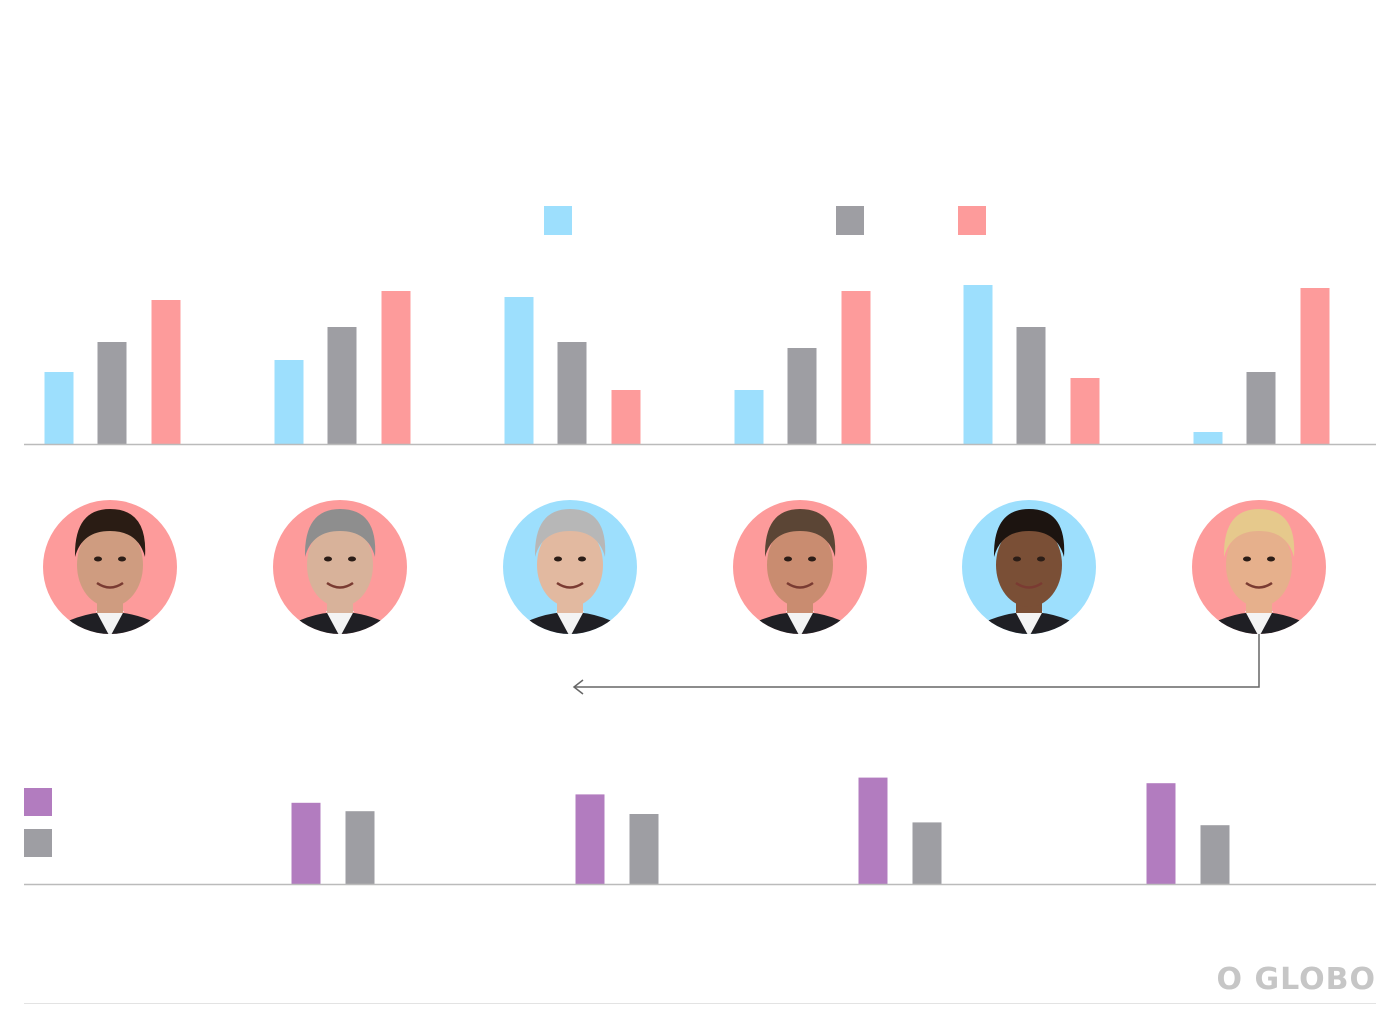  Describe the element at coordinates (850, 220) in the screenshot. I see `legend-swatch-independent` at that location.